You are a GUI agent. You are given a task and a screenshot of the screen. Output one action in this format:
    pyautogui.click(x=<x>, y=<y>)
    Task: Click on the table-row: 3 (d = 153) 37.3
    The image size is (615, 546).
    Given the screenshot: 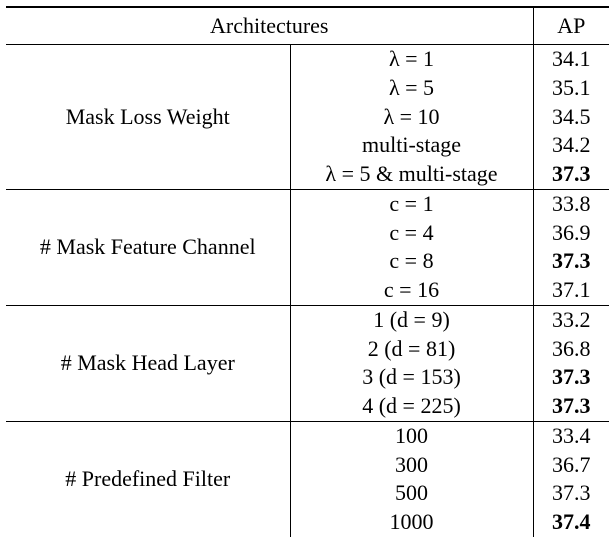 What is the action you would take?
    pyautogui.click(x=307, y=377)
    